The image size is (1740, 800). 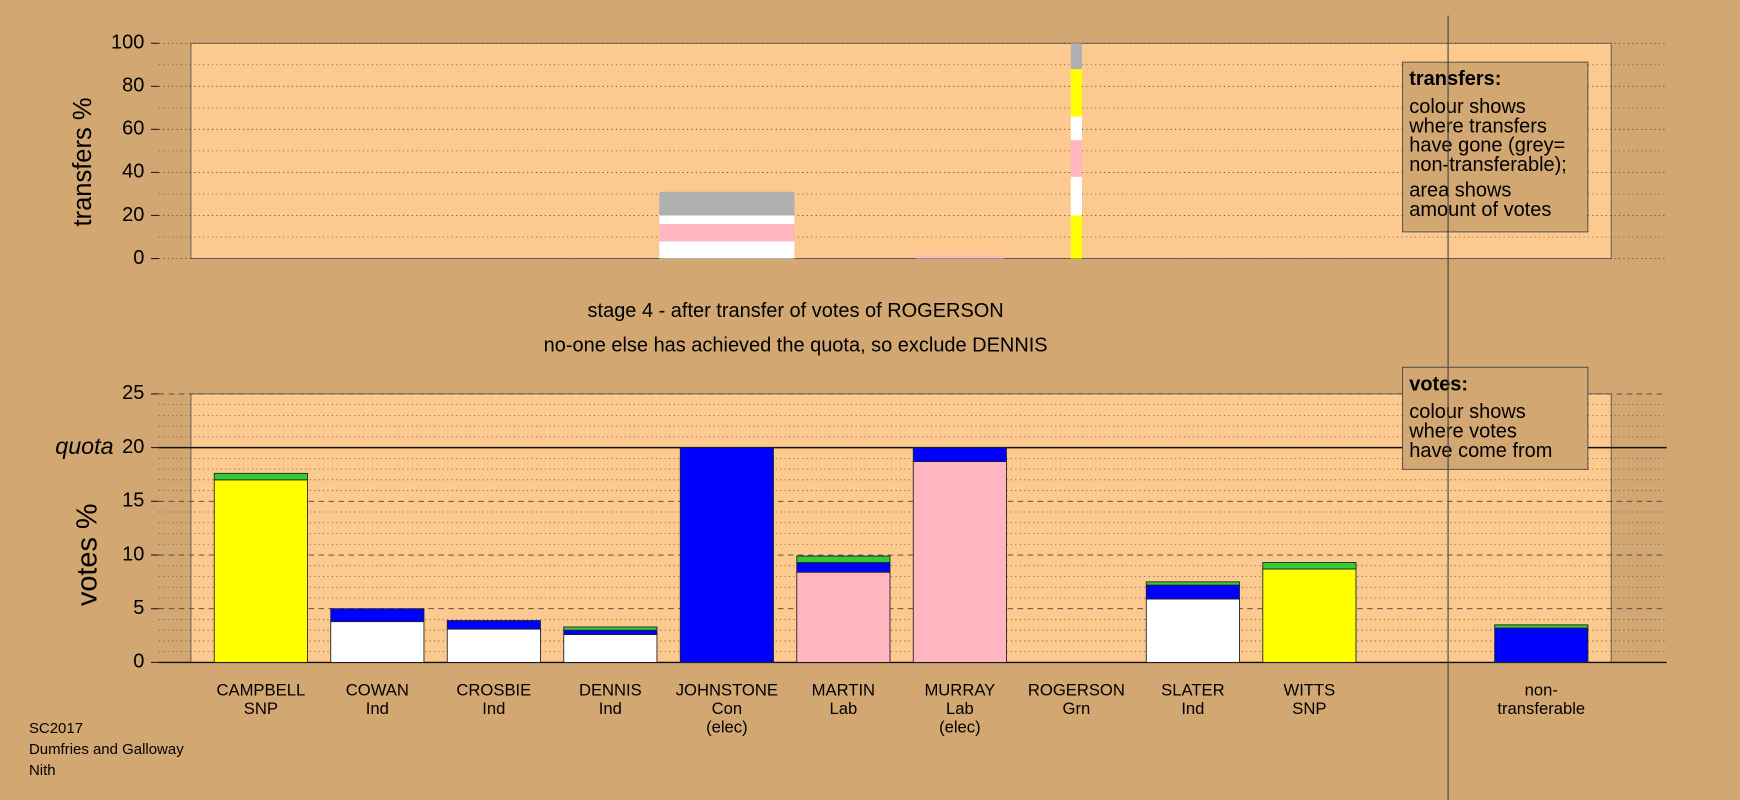 What do you see at coordinates (133, 86) in the screenshot?
I see `y-tick-label: 80` at bounding box center [133, 86].